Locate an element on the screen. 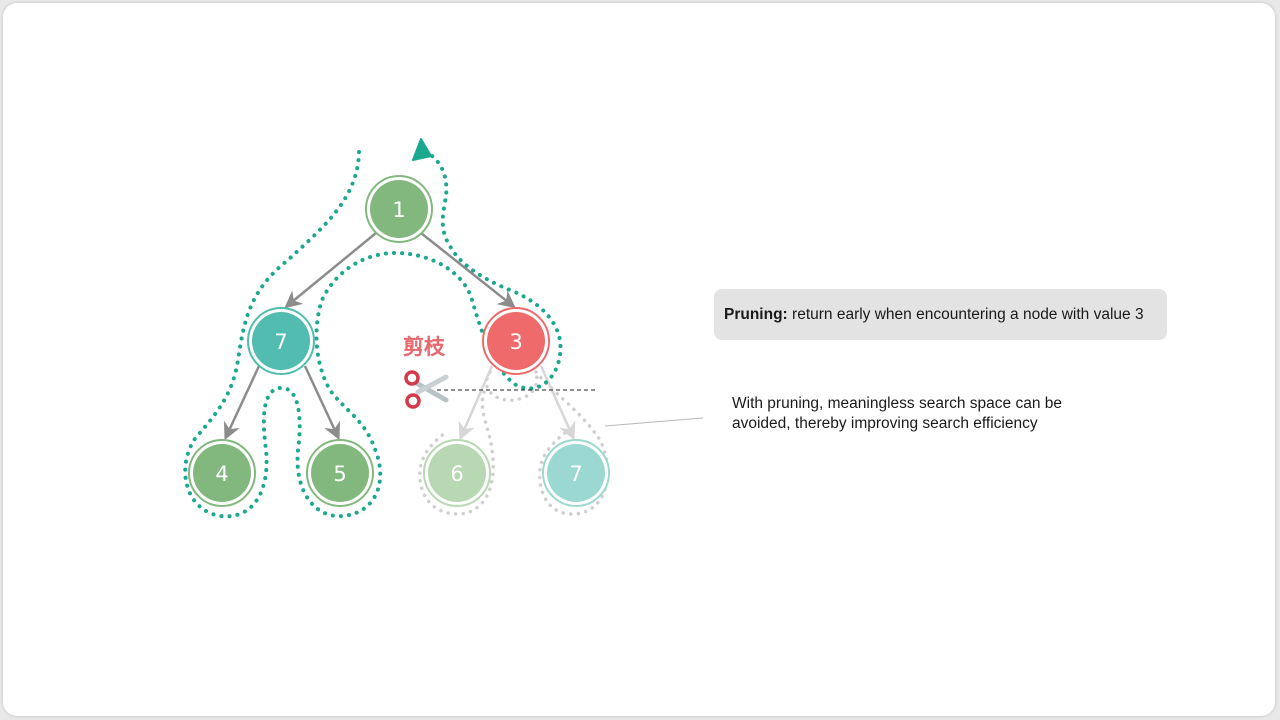 The image size is (1280, 720). tree-node-n5: 5 is located at coordinates (340, 473).